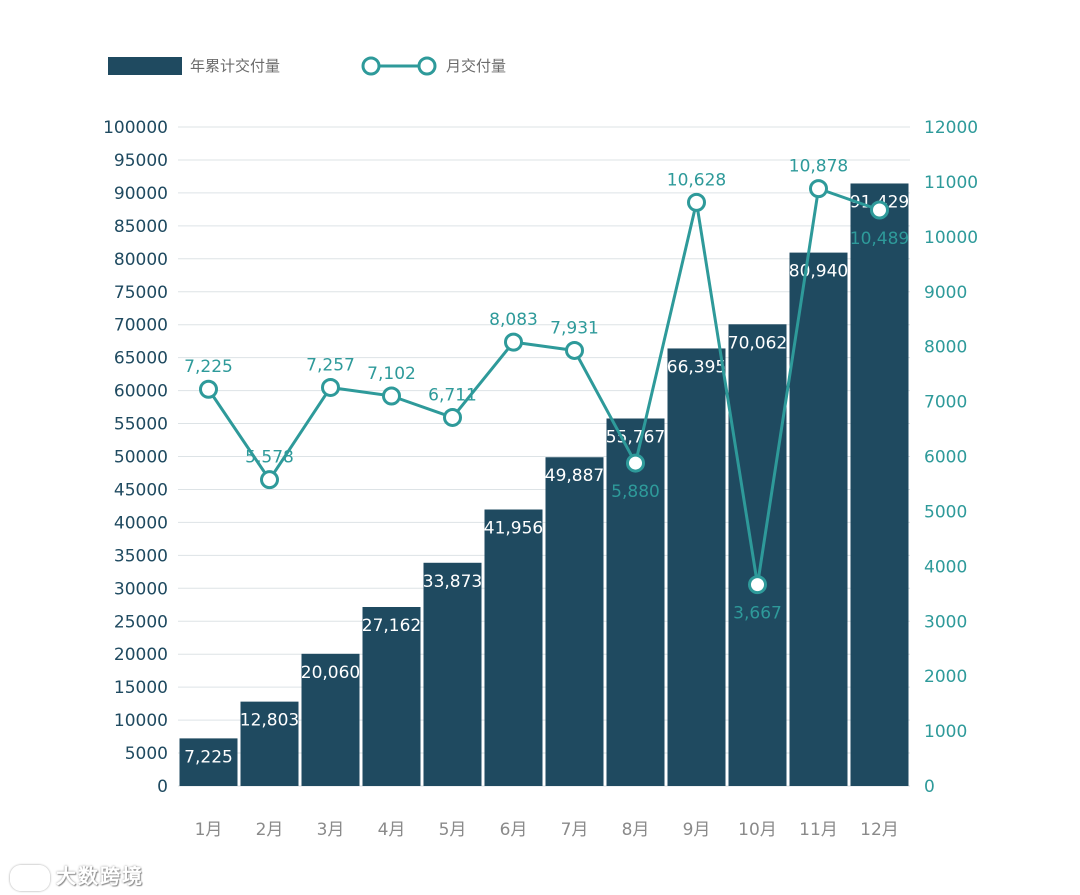 The image size is (1080, 895). Describe the element at coordinates (945, 622) in the screenshot. I see `y-right-tick-label: 3000` at that location.